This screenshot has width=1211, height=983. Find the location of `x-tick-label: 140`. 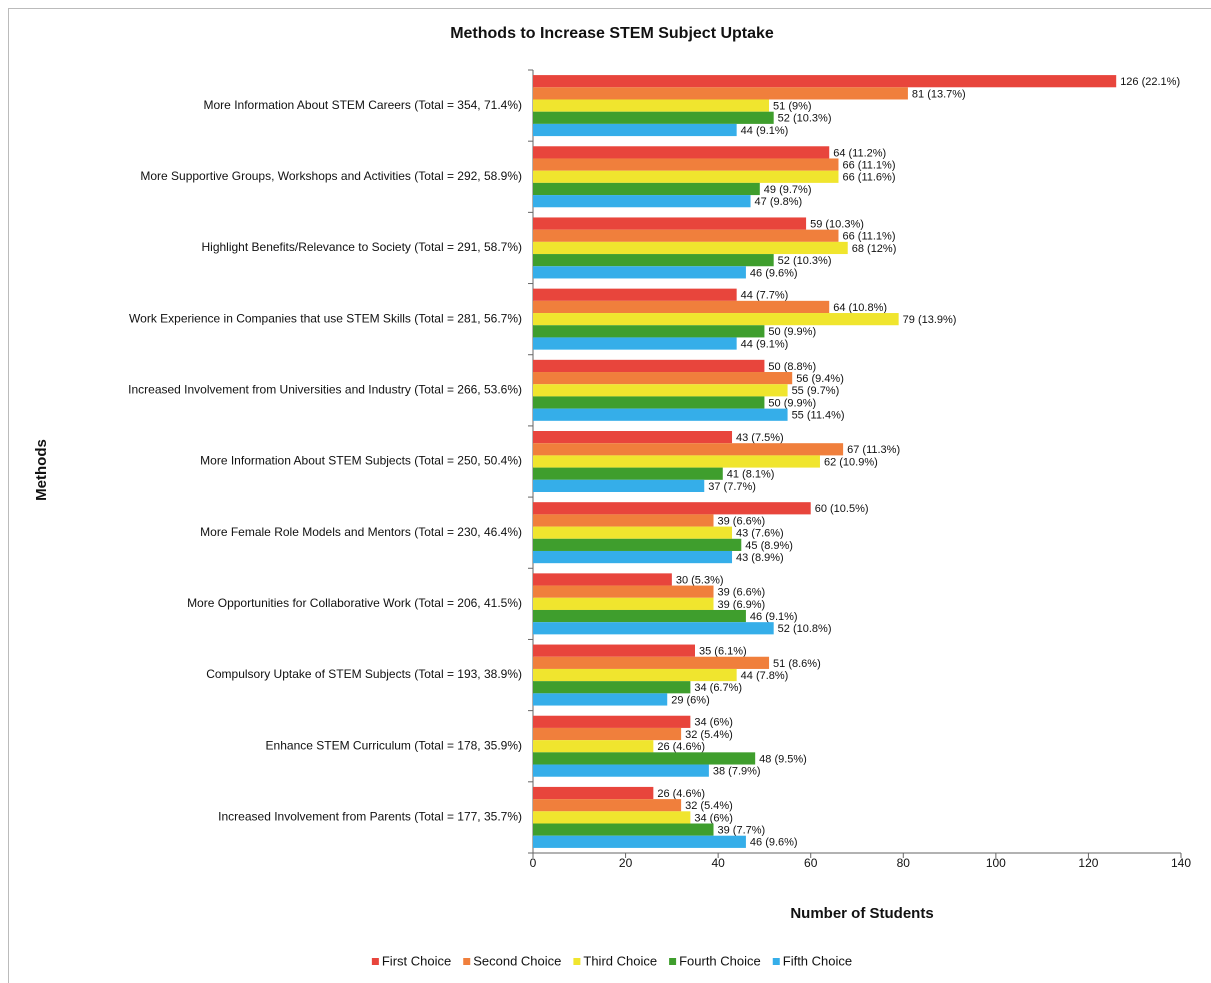

x-tick-label: 140 is located at coordinates (1181, 863).